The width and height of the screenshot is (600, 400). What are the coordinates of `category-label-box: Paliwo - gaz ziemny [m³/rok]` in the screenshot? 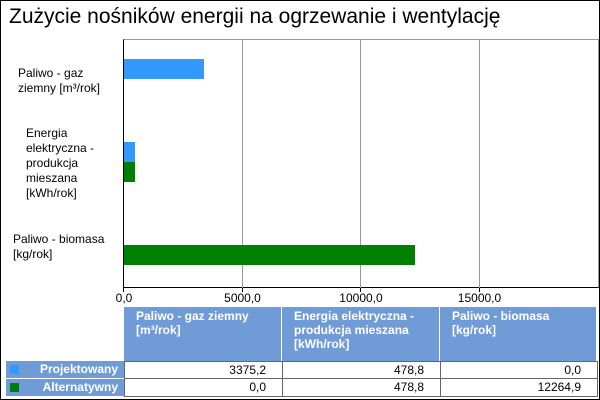 It's located at (68, 81).